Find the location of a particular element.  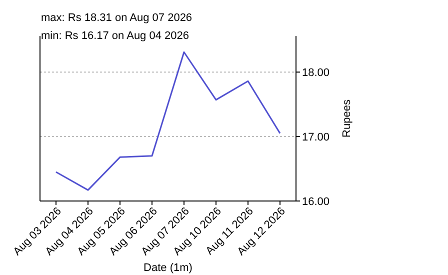

annotation: min: Rs 16.17 on Aug 04 2026 is located at coordinates (115, 36).